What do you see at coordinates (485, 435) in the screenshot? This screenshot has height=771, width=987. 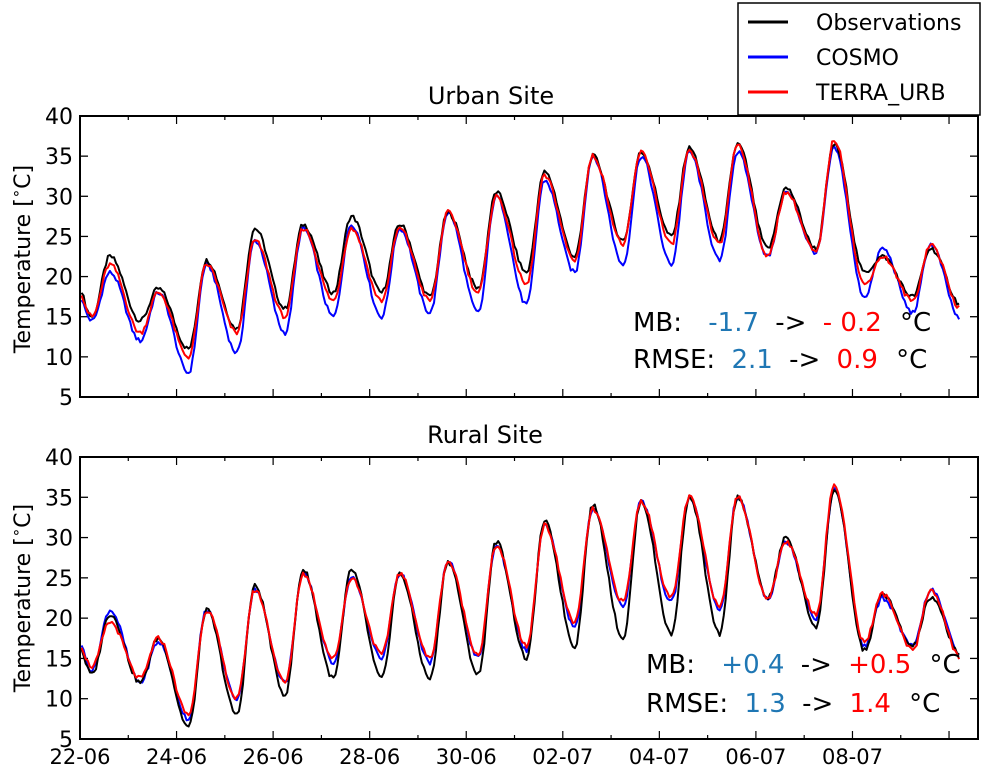 I see `rural-title: Rural Site` at bounding box center [485, 435].